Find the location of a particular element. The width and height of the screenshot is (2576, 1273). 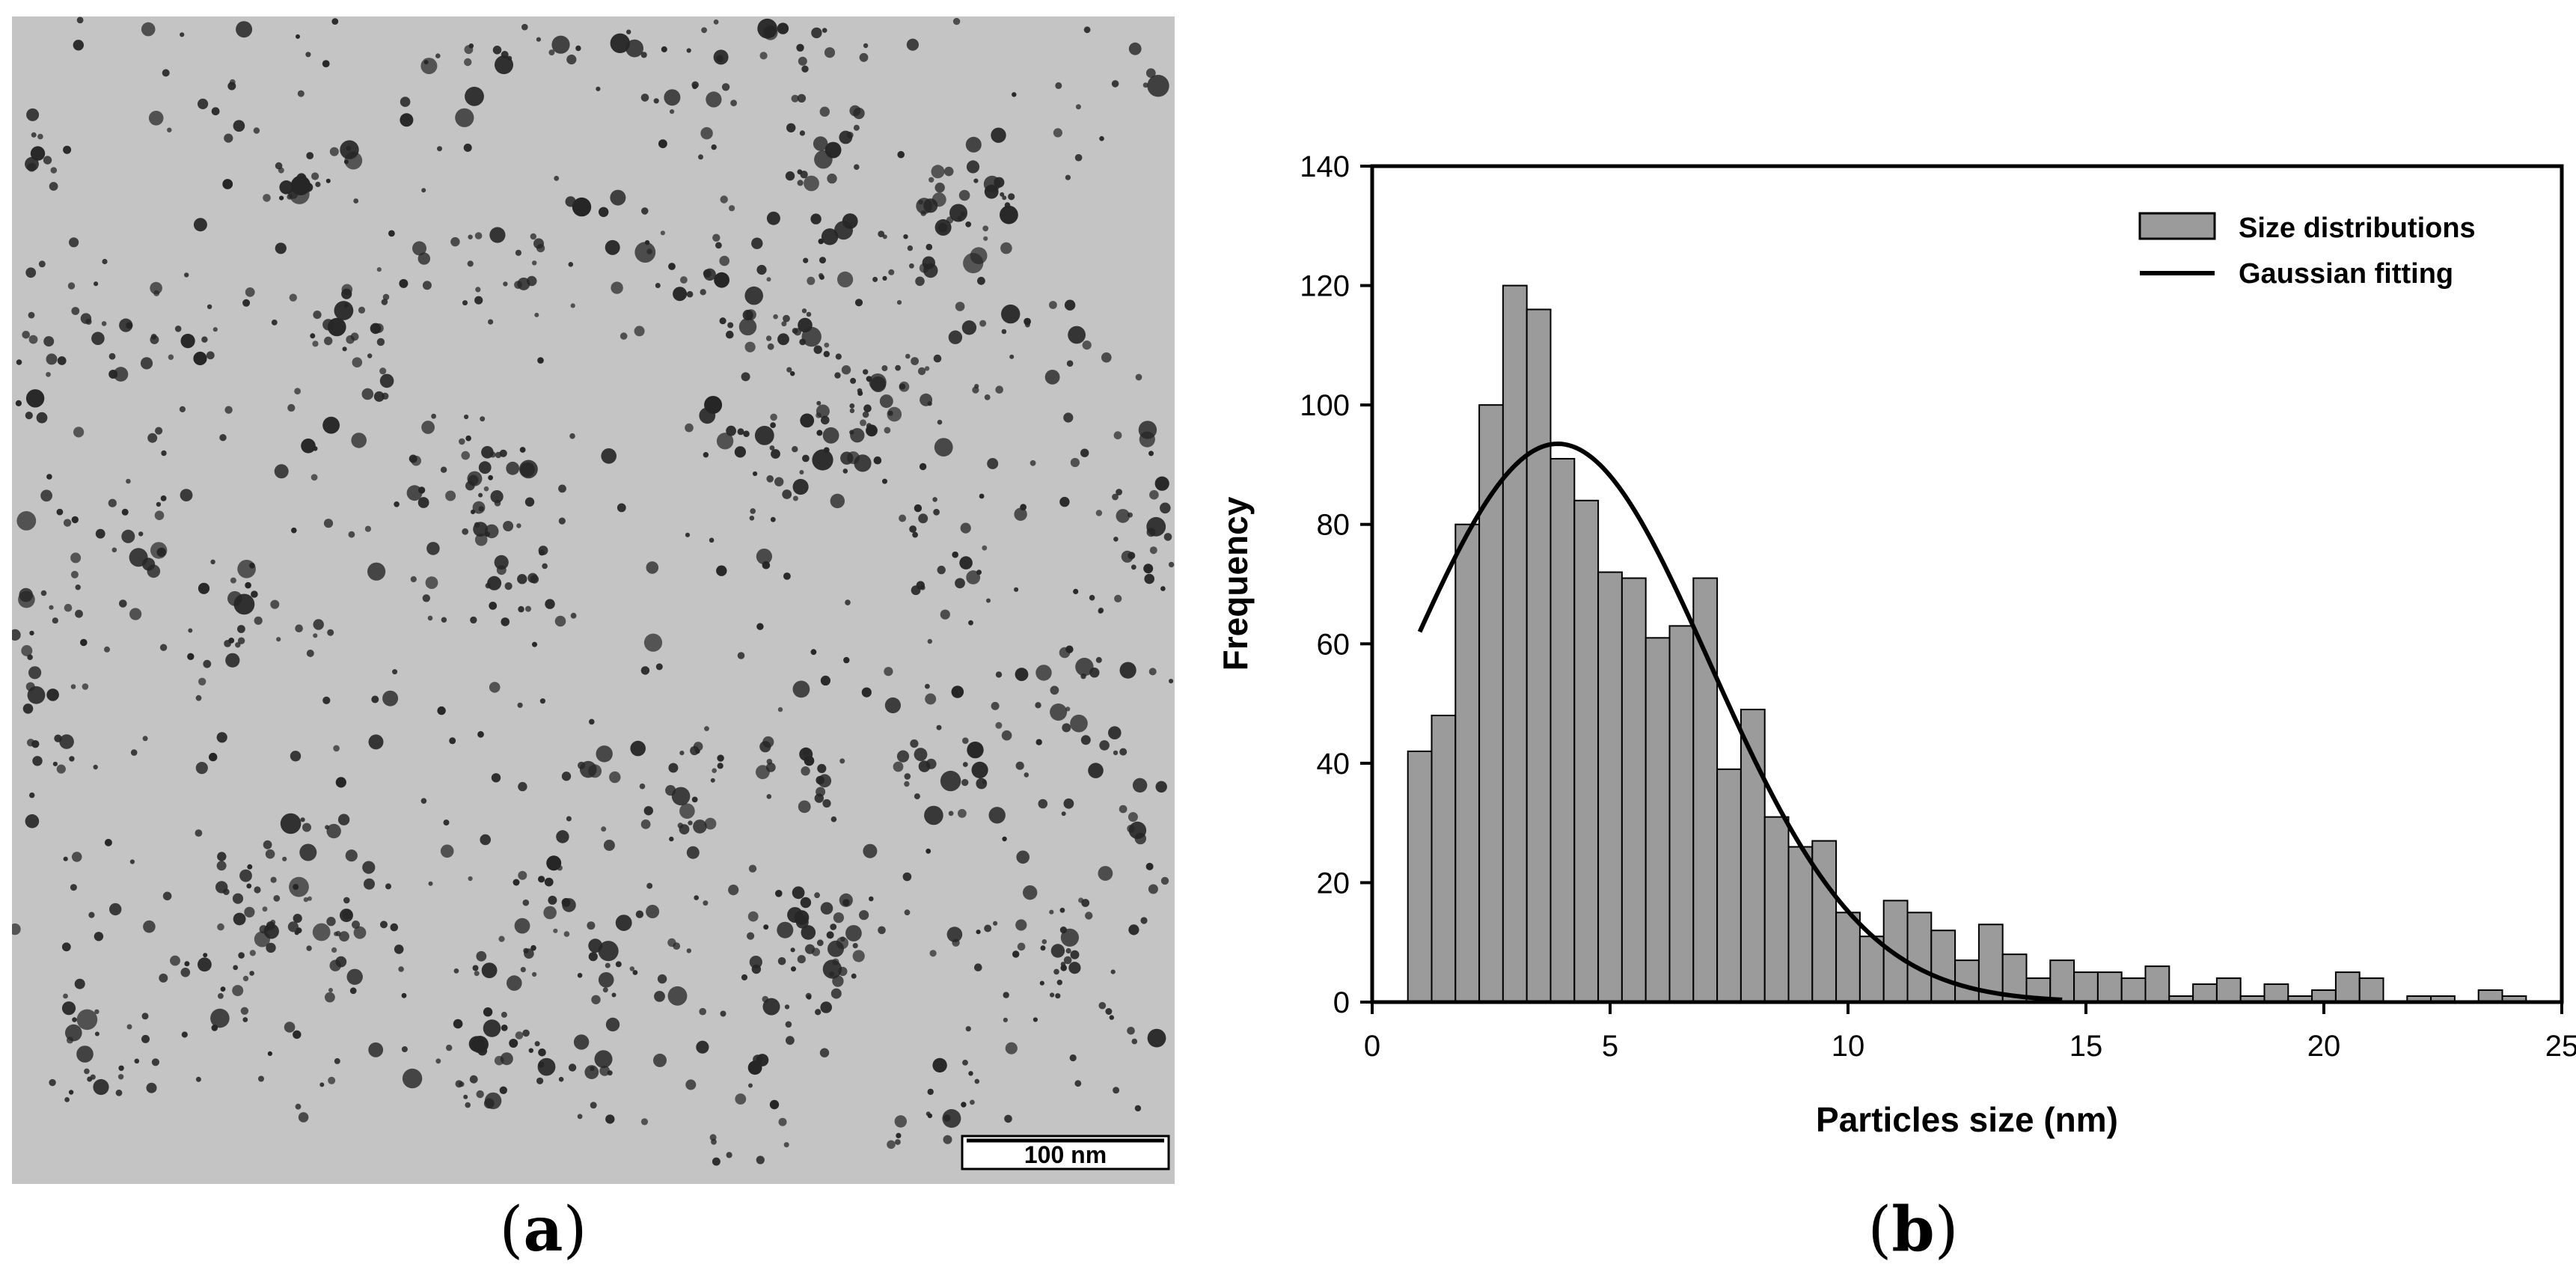

scale-bar: 100 nm is located at coordinates (1065, 1152).